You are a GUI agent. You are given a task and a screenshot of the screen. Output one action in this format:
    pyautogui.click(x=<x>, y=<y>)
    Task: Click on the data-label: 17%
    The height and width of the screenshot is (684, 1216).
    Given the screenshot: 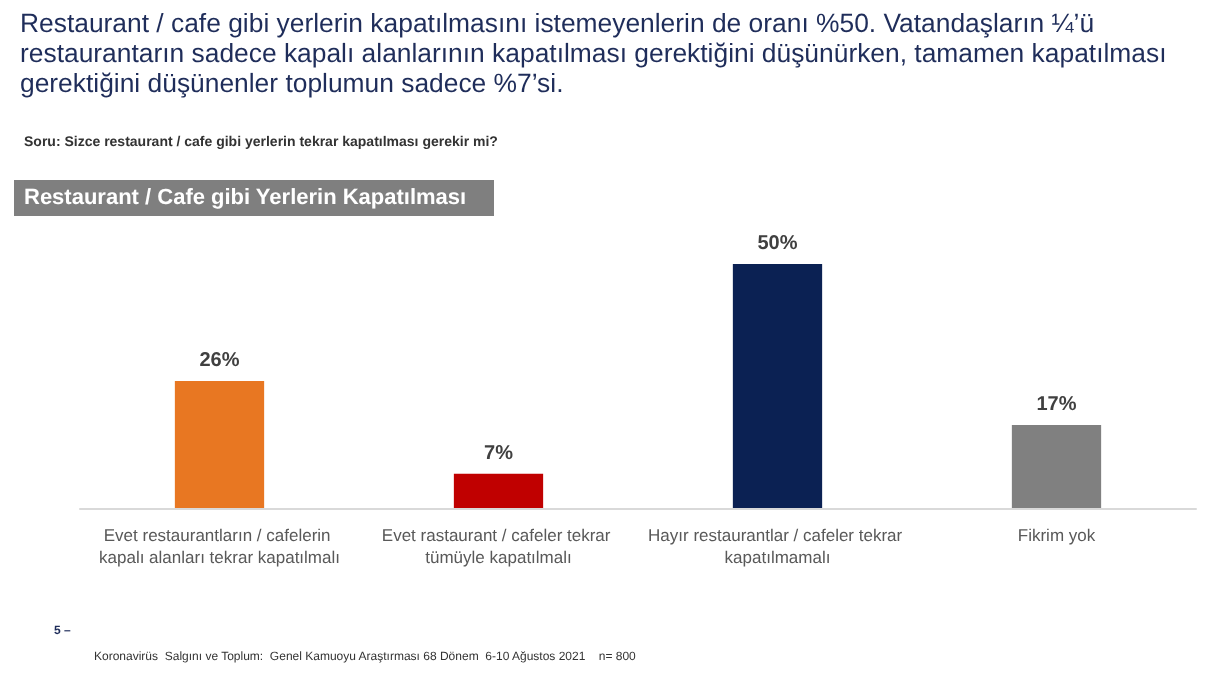 What is the action you would take?
    pyautogui.click(x=1056, y=405)
    